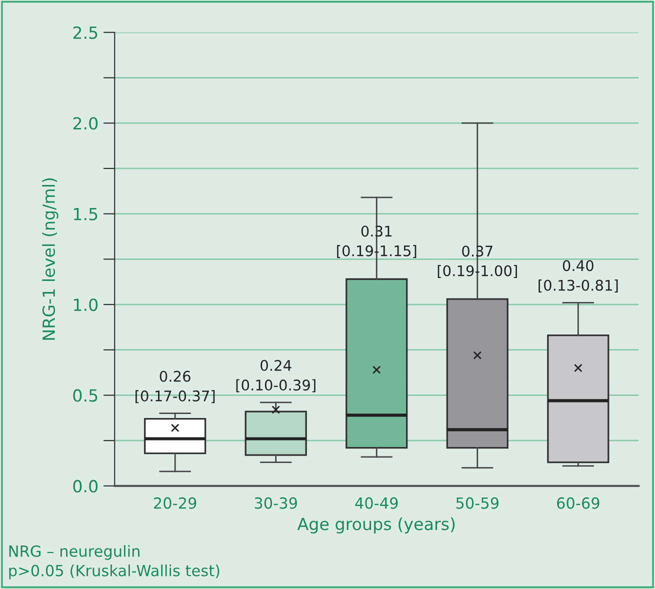 The width and height of the screenshot is (655, 589). What do you see at coordinates (85, 395) in the screenshot?
I see `y-tick-label: 0.5` at bounding box center [85, 395].